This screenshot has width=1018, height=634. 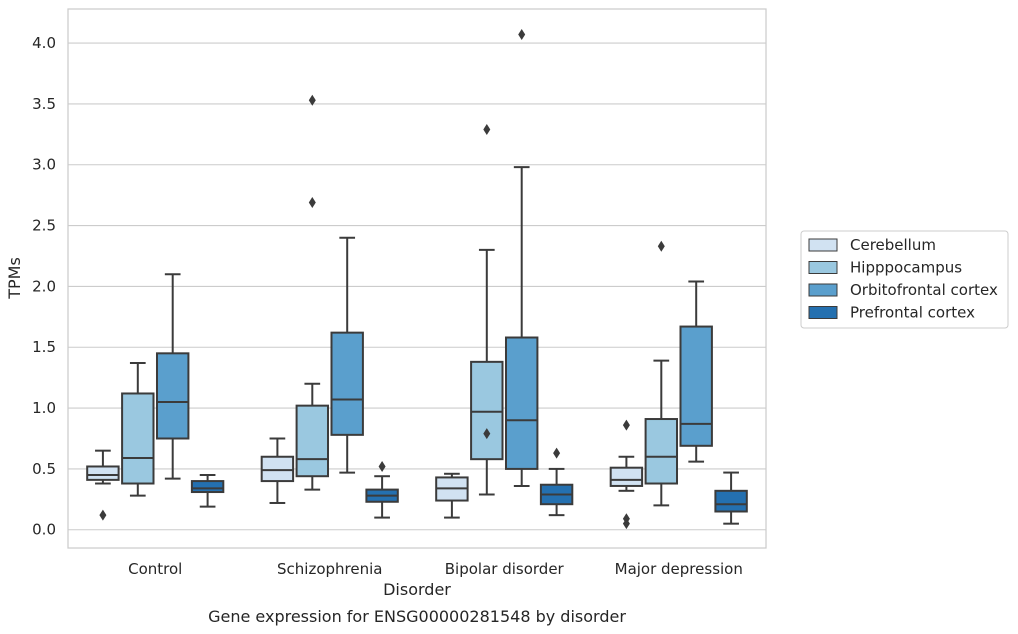 I want to click on x-tick-label: Schizophrenia, so click(x=329, y=569).